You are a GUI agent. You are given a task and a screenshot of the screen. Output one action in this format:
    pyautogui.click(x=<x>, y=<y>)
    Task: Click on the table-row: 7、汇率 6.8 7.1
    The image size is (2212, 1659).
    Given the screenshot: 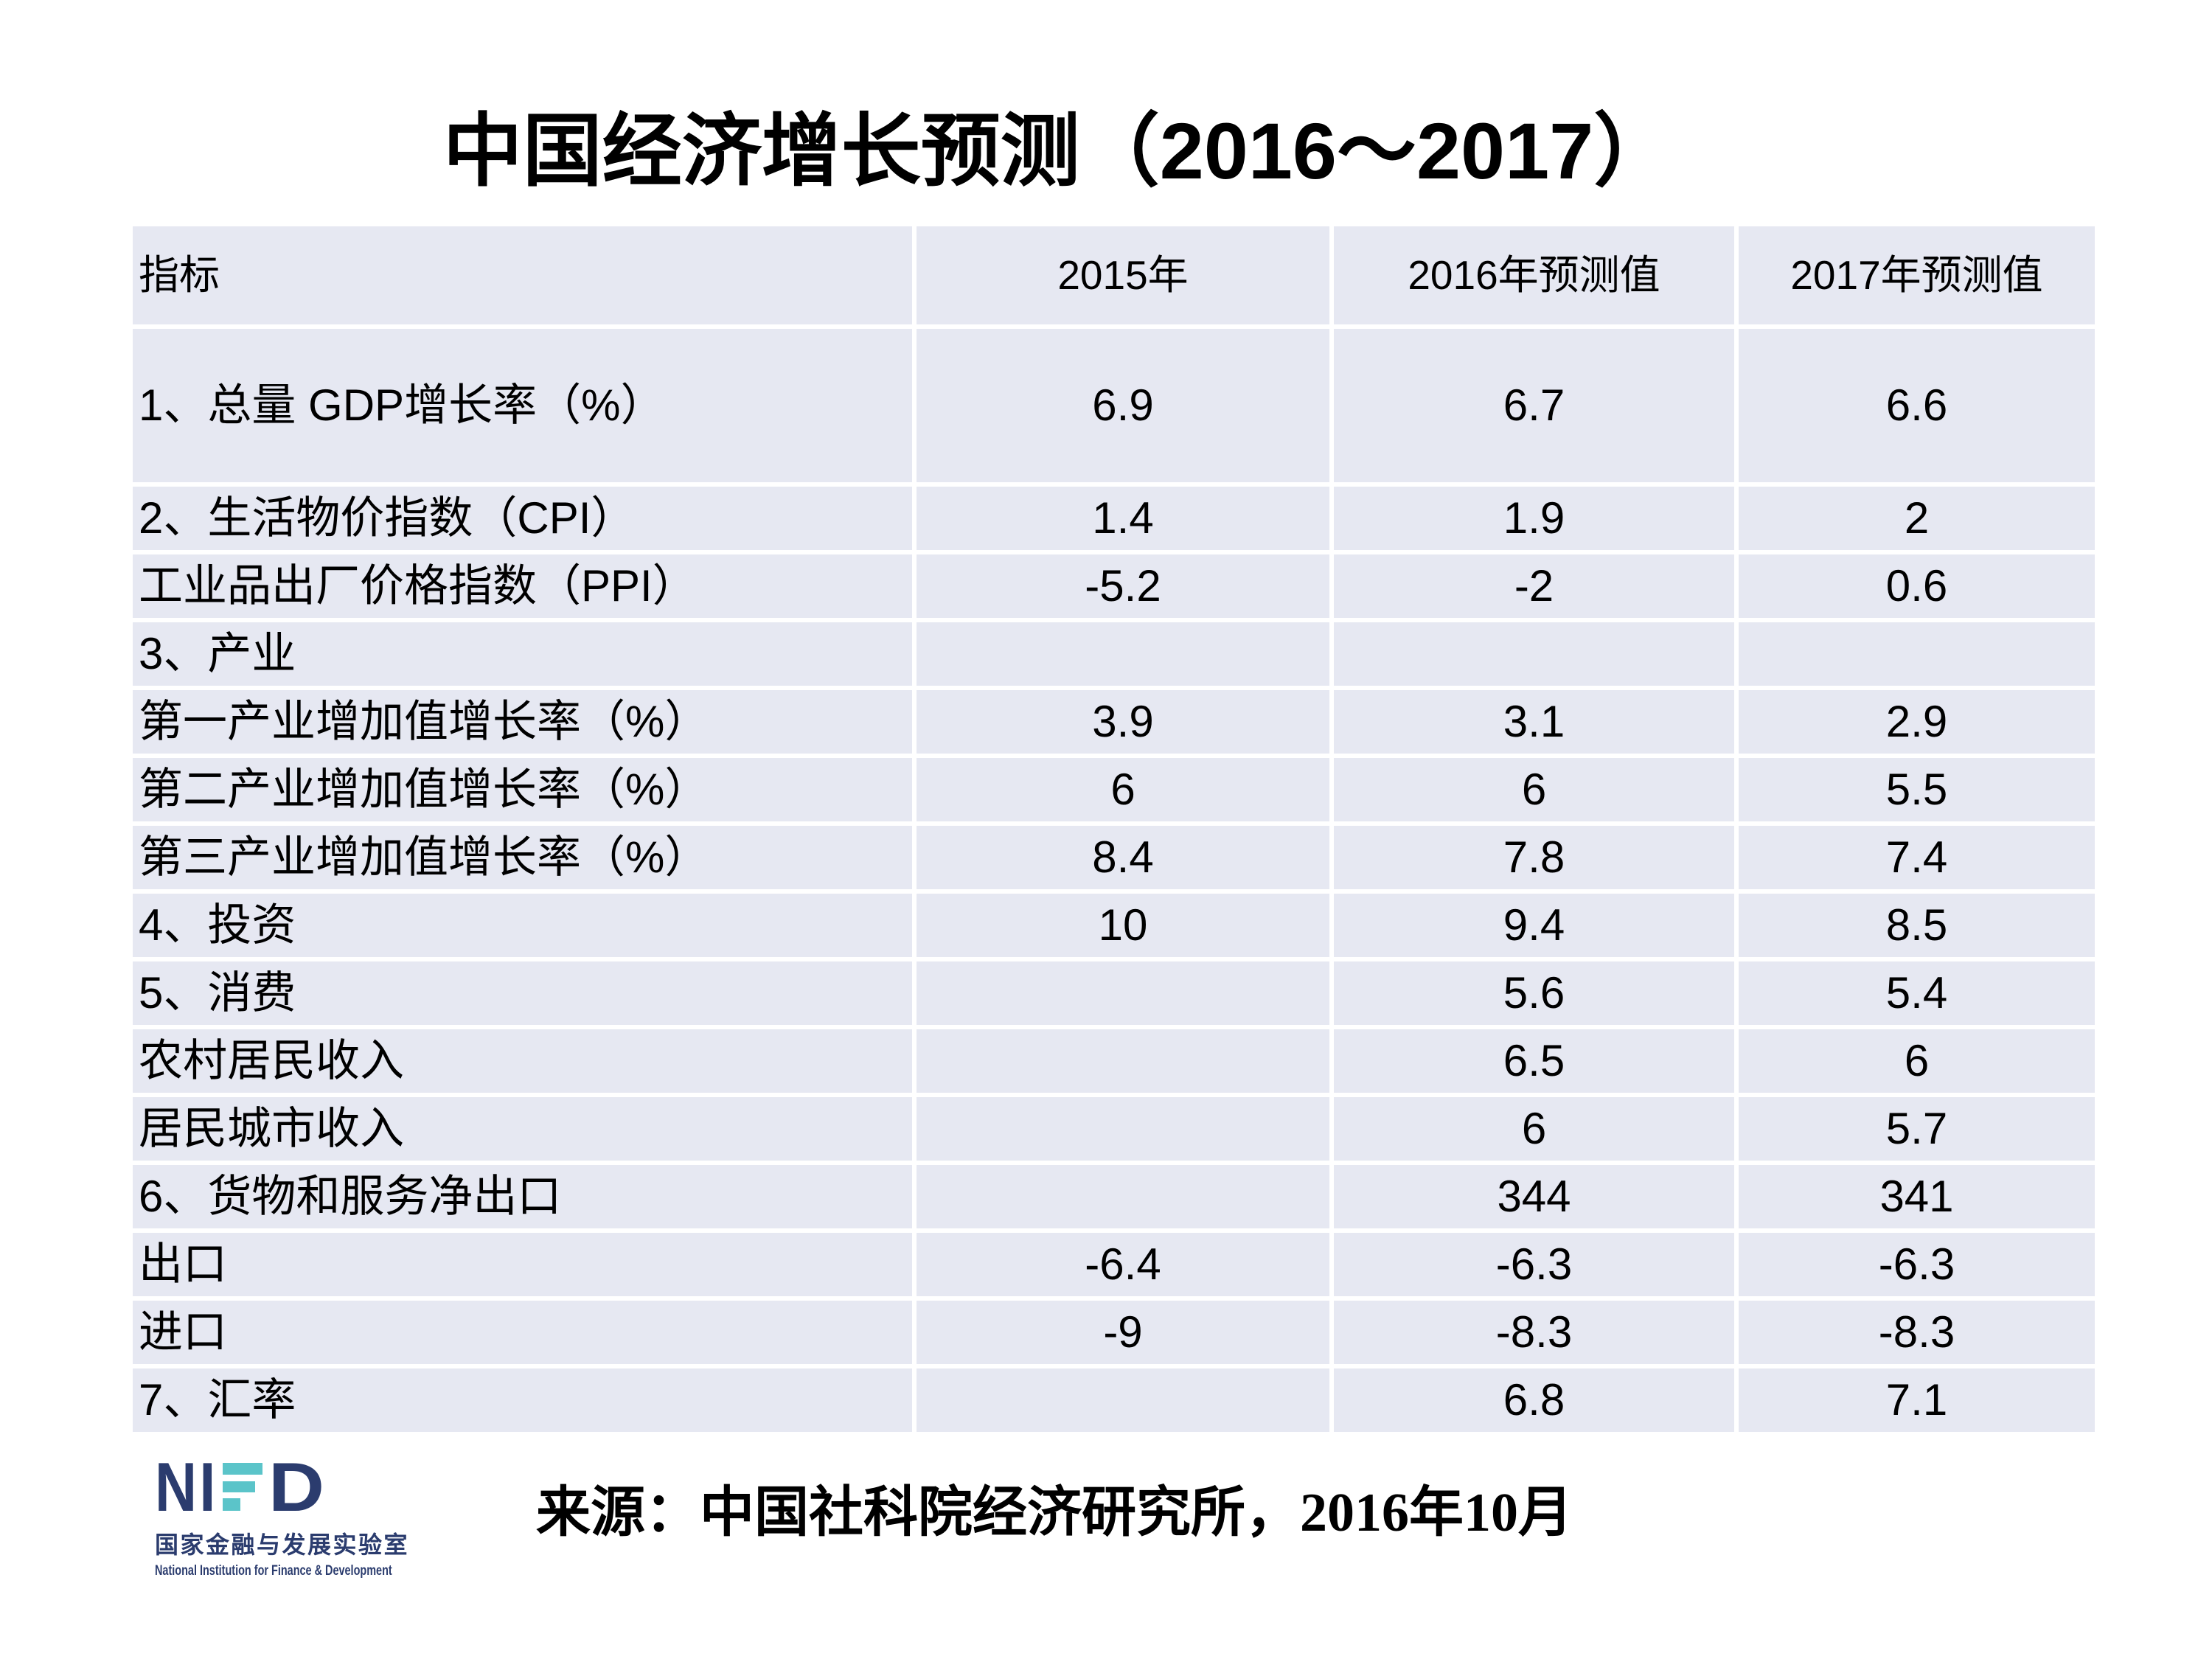 What is the action you would take?
    pyautogui.click(x=1114, y=1400)
    